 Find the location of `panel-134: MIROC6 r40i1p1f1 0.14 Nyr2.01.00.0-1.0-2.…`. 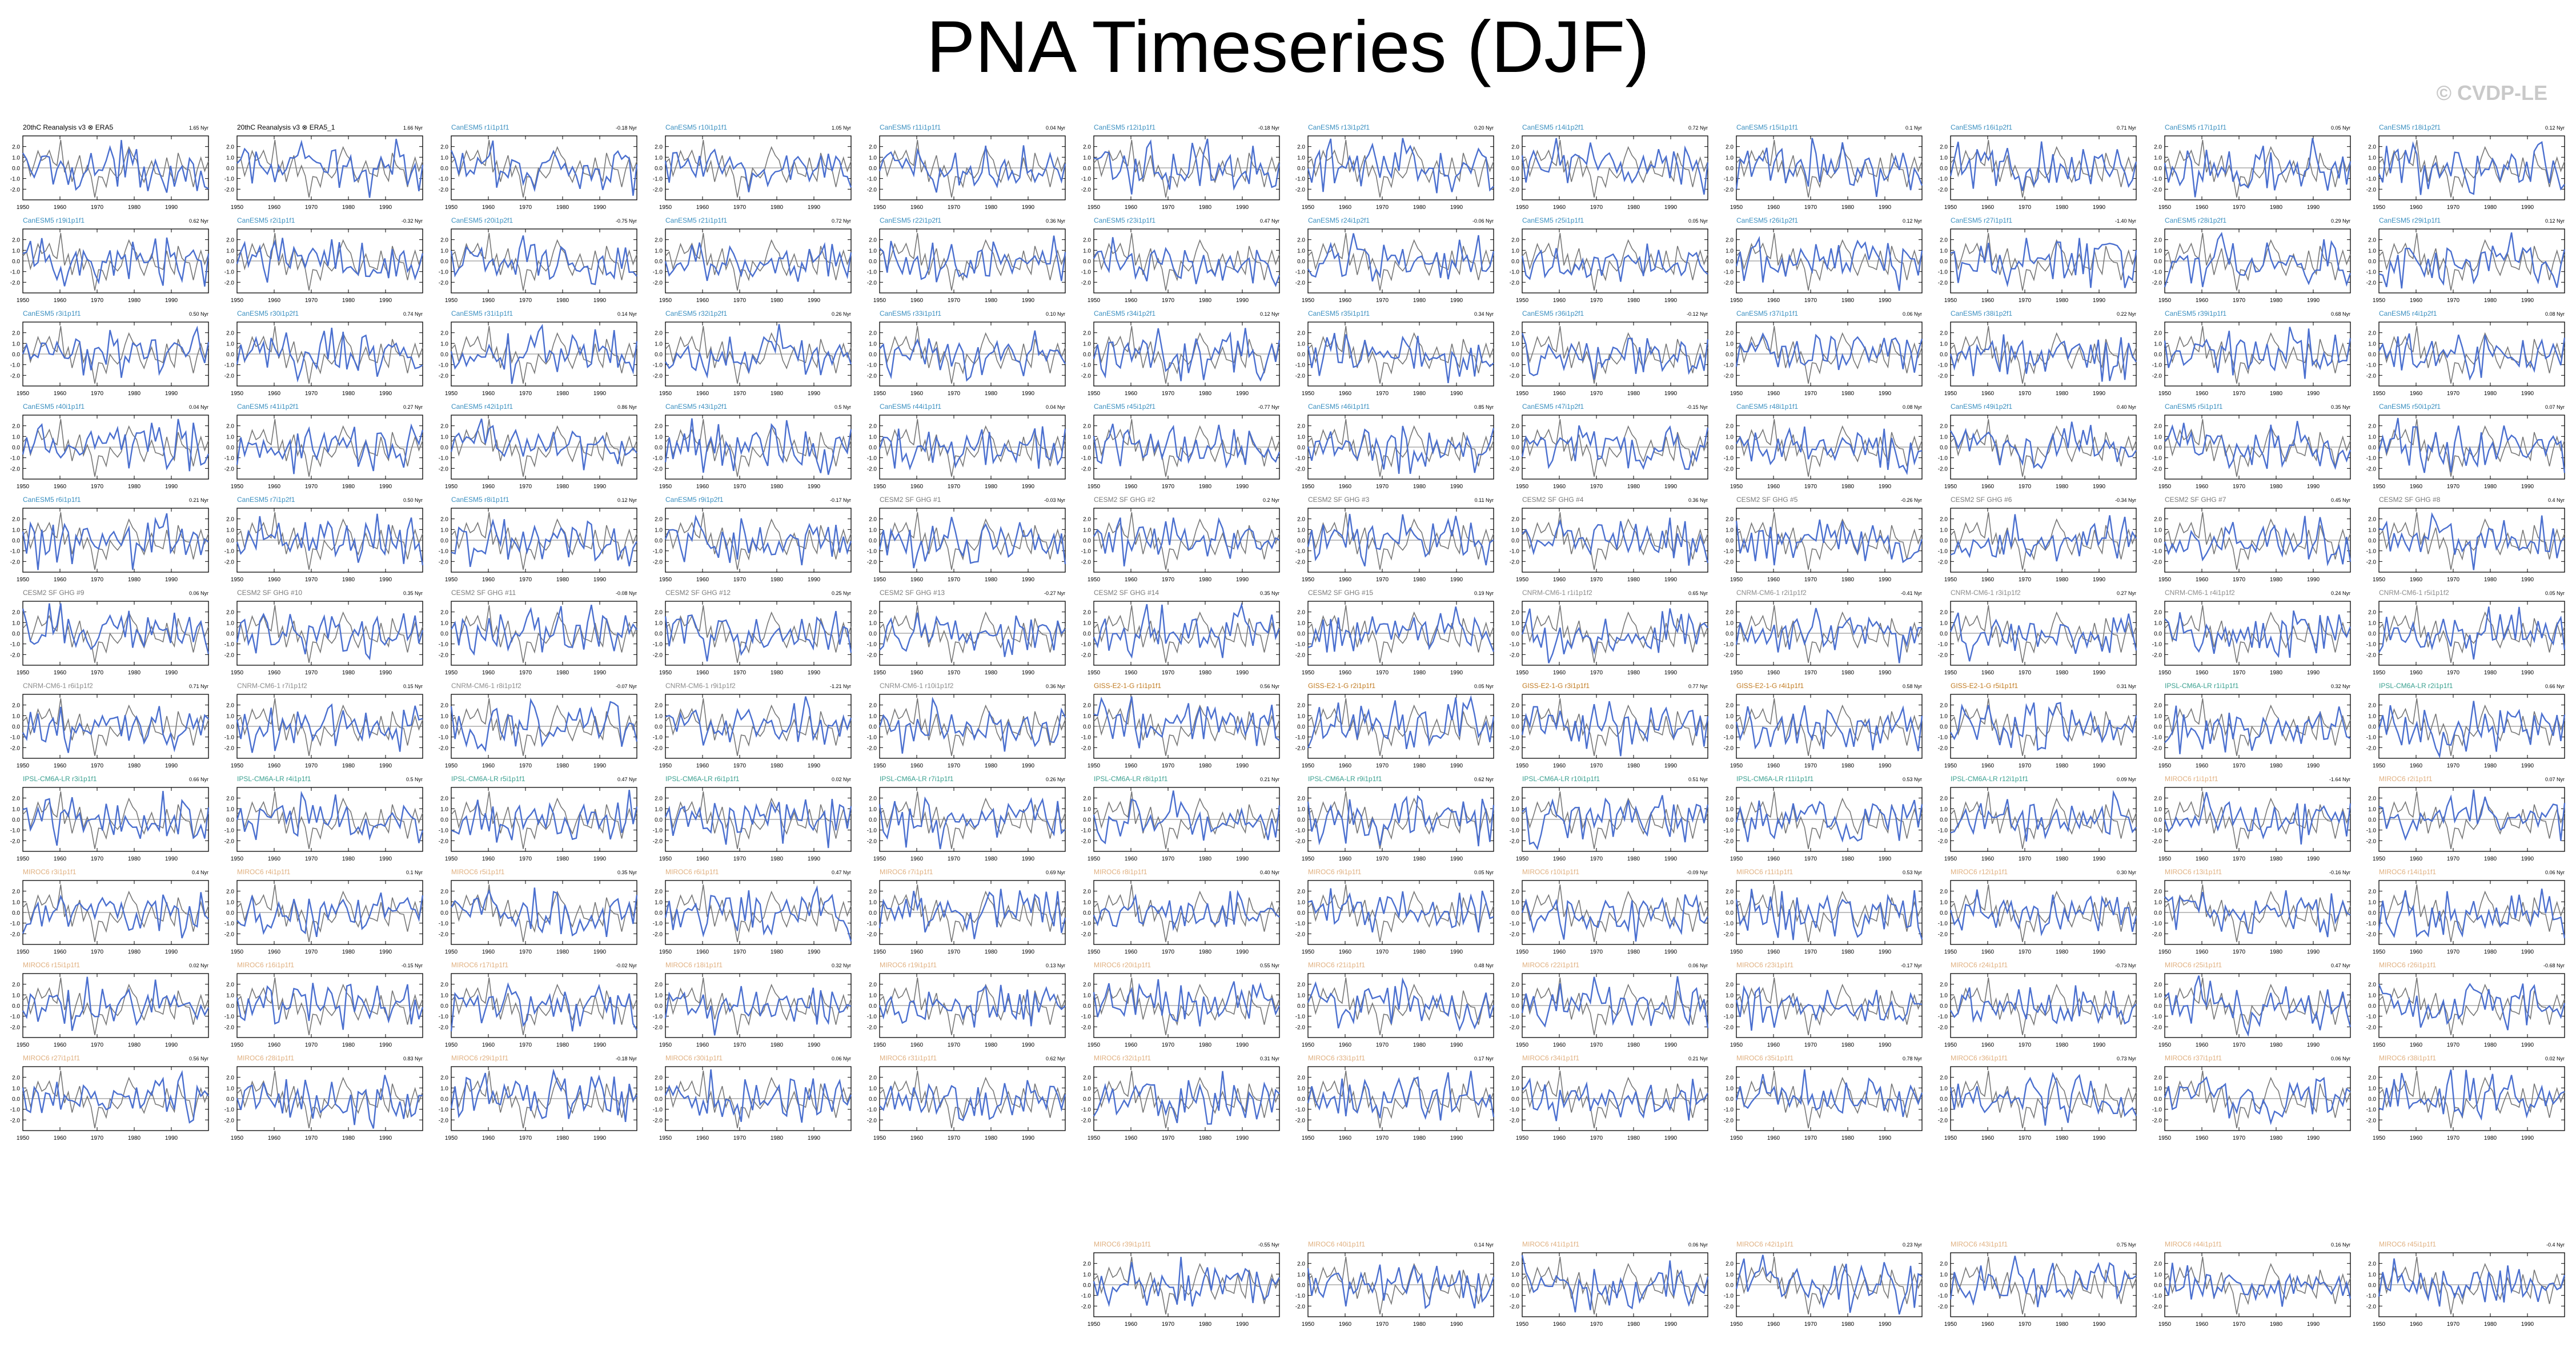

panel-134: MIROC6 r40i1p1f1 0.14 Nyr2.01.00.0-1.0-2.… is located at coordinates (1395, 1284).